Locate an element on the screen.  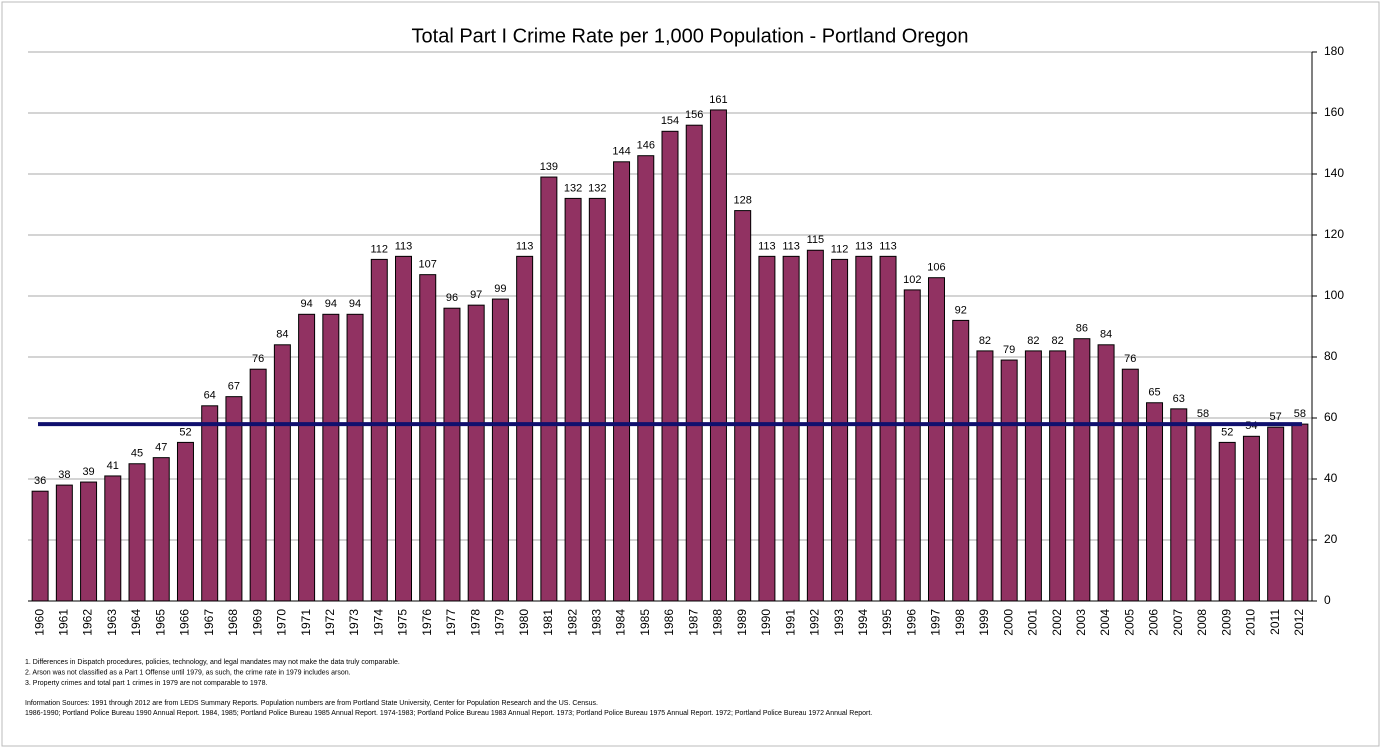
data-label: 107 is located at coordinates (428, 265).